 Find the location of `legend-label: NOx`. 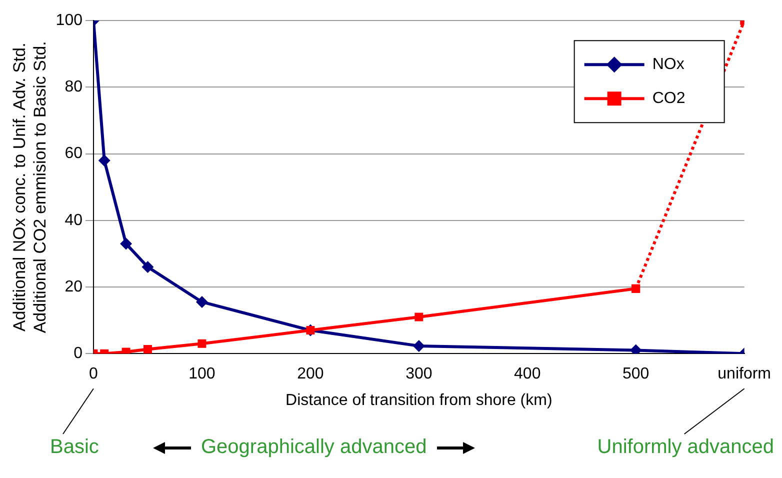

legend-label: NOx is located at coordinates (668, 65).